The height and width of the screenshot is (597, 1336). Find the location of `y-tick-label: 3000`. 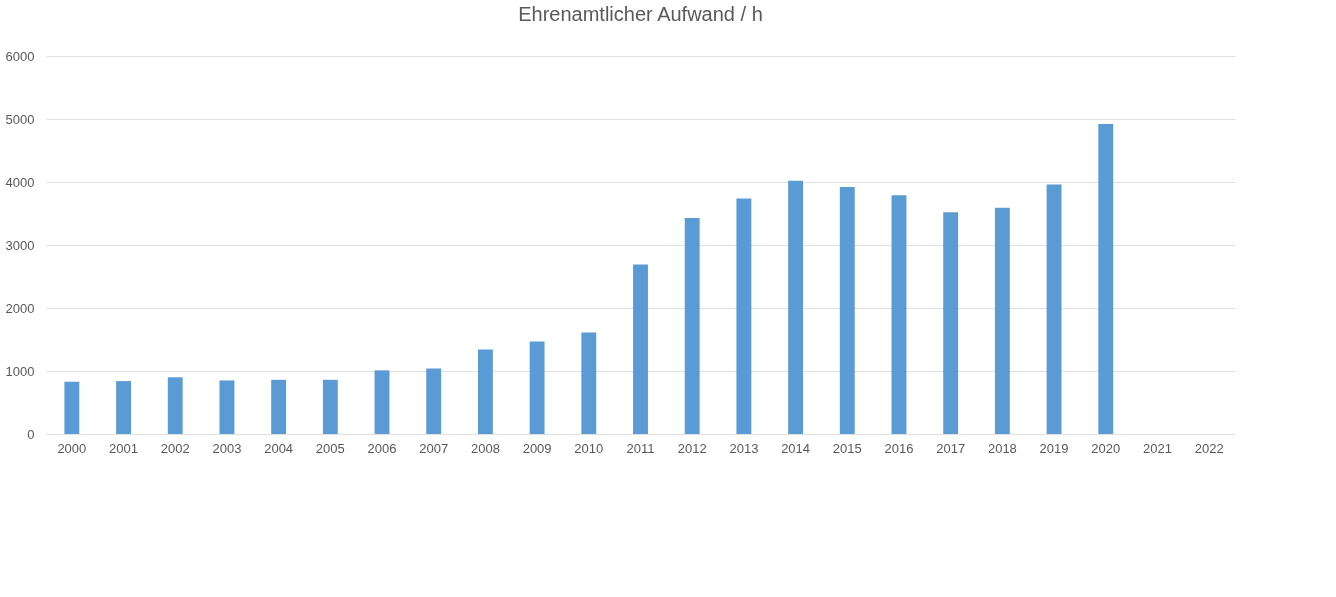

y-tick-label: 3000 is located at coordinates (20, 245).